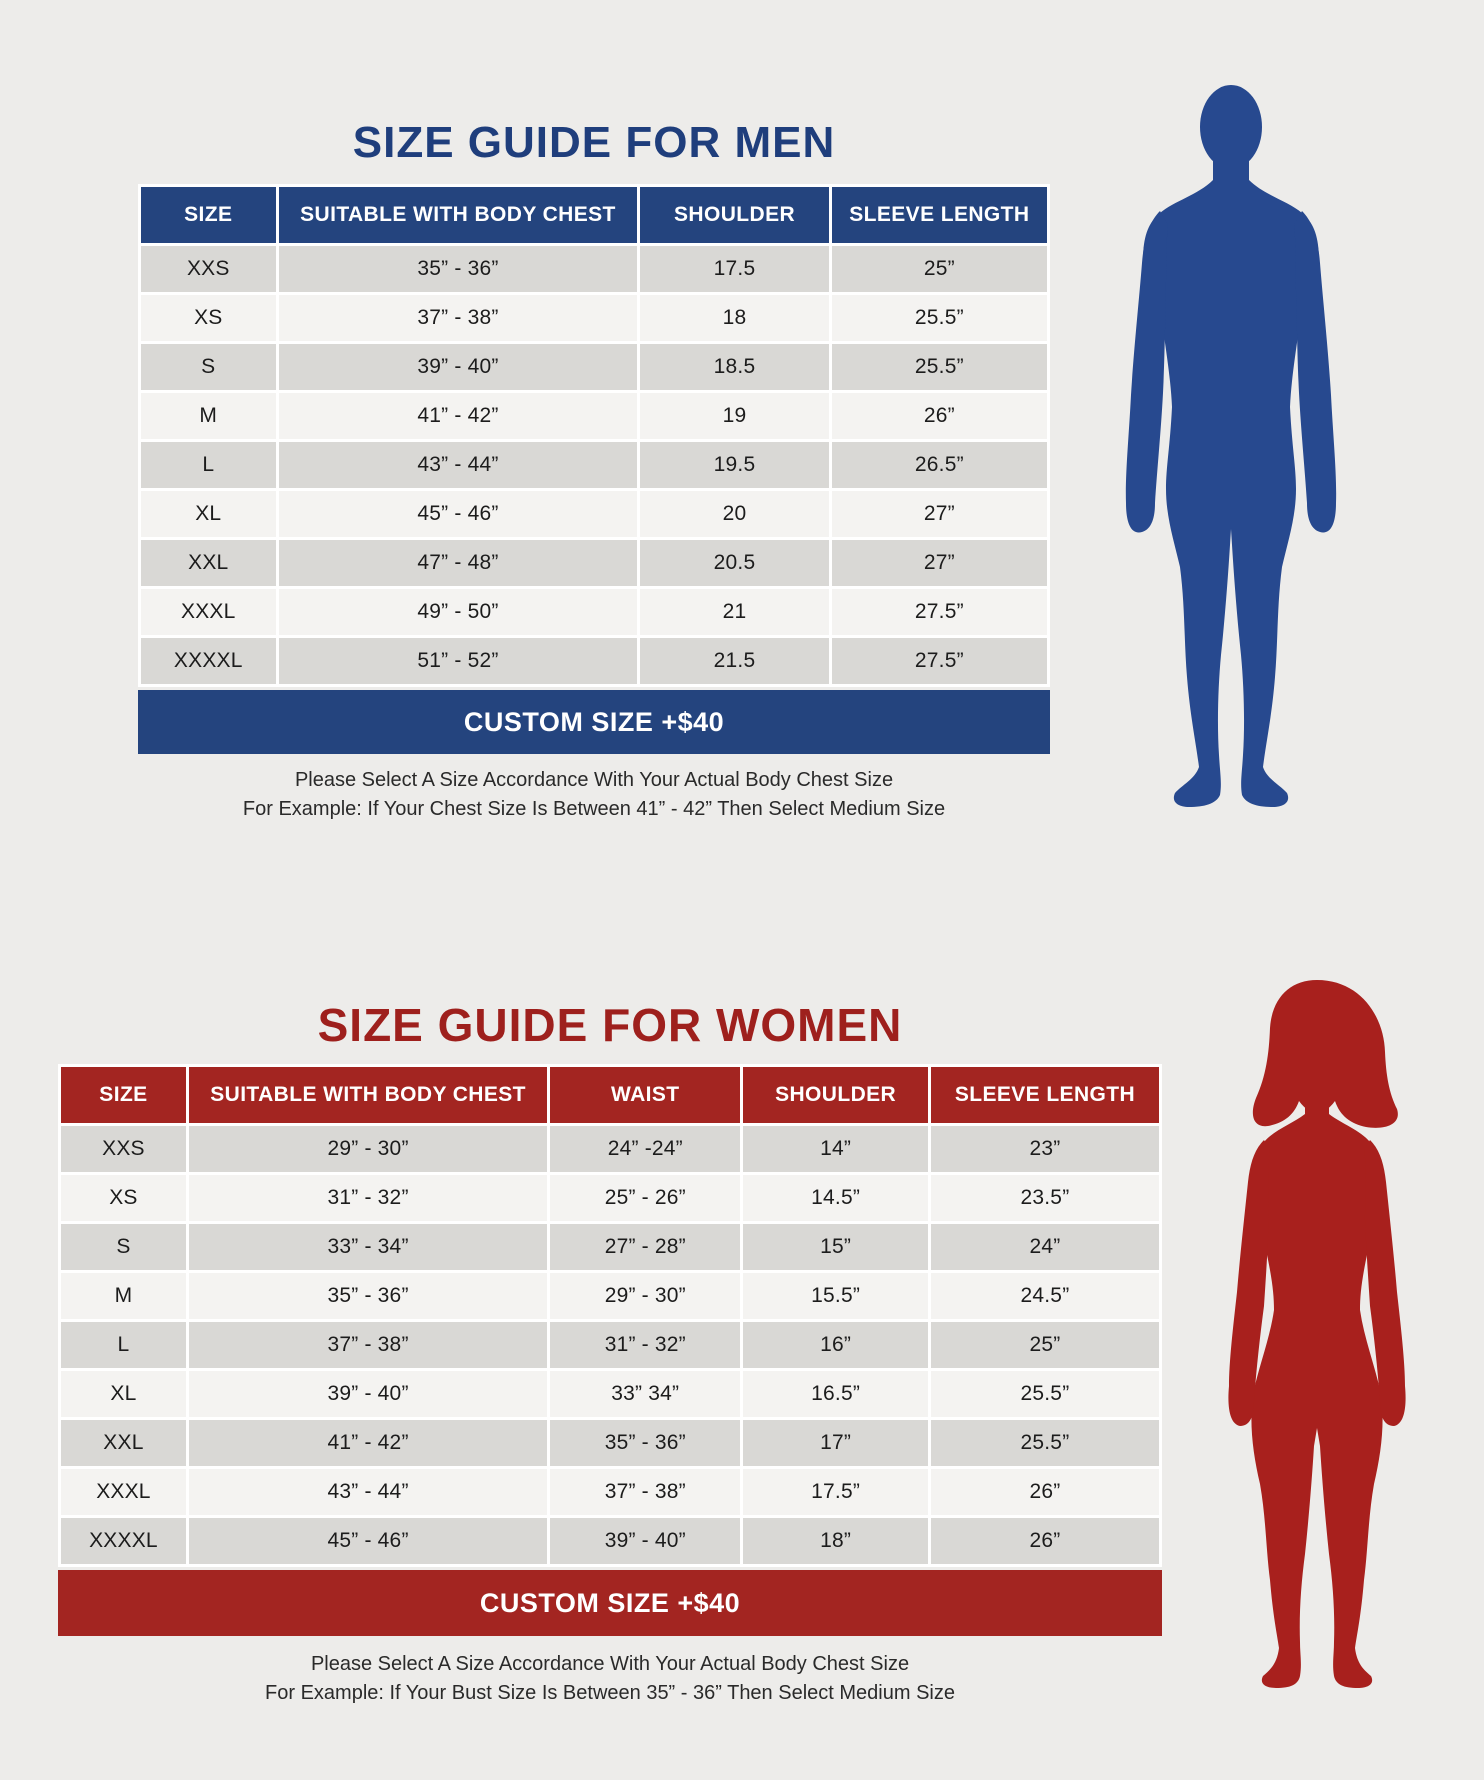  Describe the element at coordinates (1044, 1296) in the screenshot. I see `table-cell: 24.5”` at that location.